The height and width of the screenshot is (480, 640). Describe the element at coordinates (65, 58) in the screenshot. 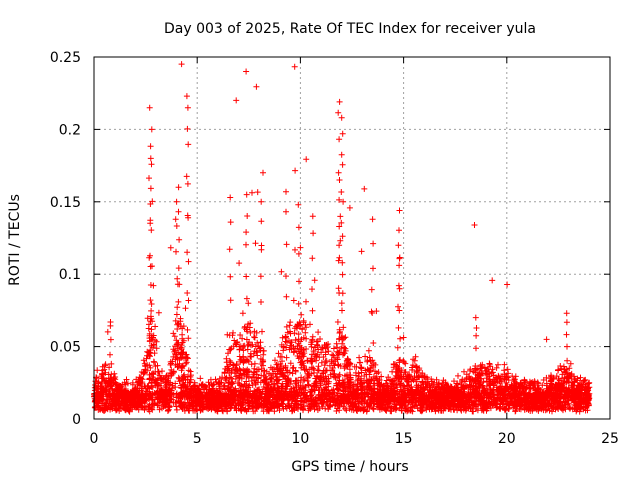

I see `y-tick-label: 0.25` at that location.